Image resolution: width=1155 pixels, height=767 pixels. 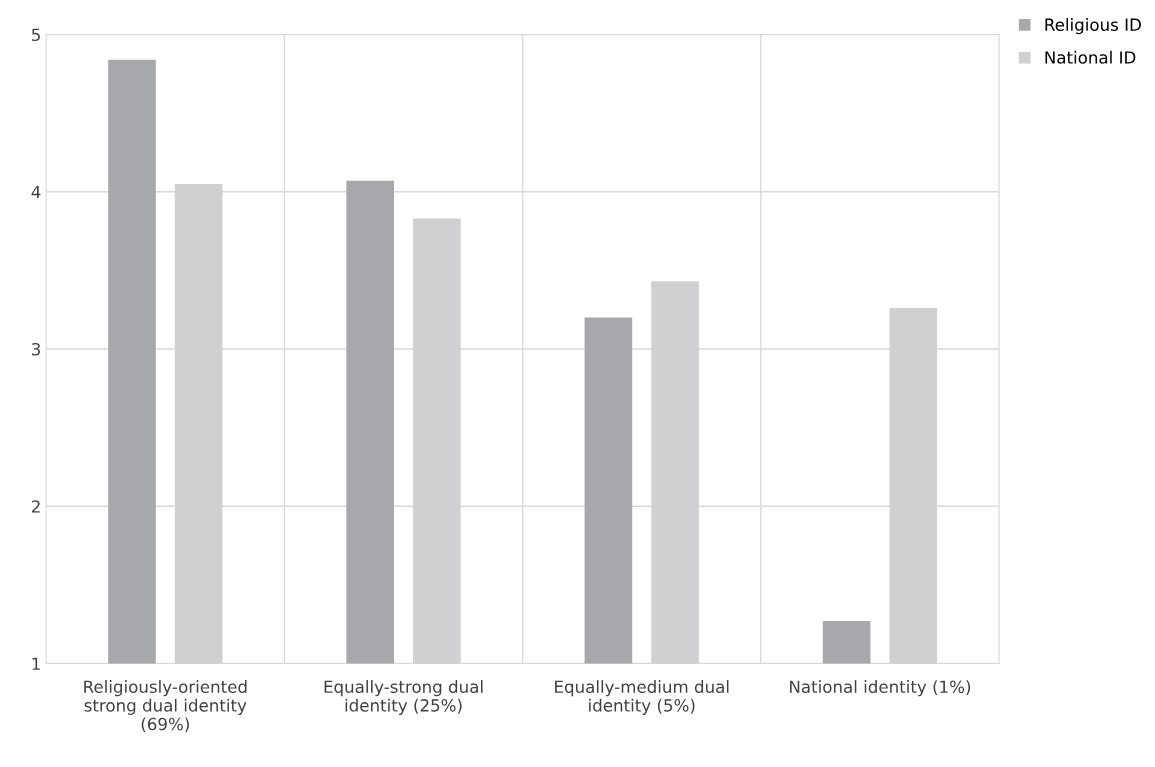 What do you see at coordinates (36, 663) in the screenshot?
I see `y-tick-label: 1` at bounding box center [36, 663].